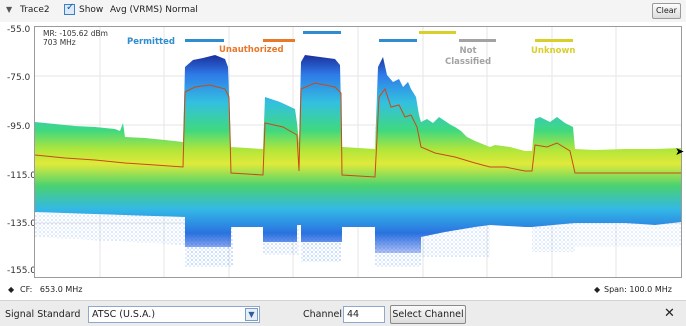 The width and height of the screenshot is (686, 326). Describe the element at coordinates (61, 289) in the screenshot. I see `cf-value: 653.0 MHz` at that location.